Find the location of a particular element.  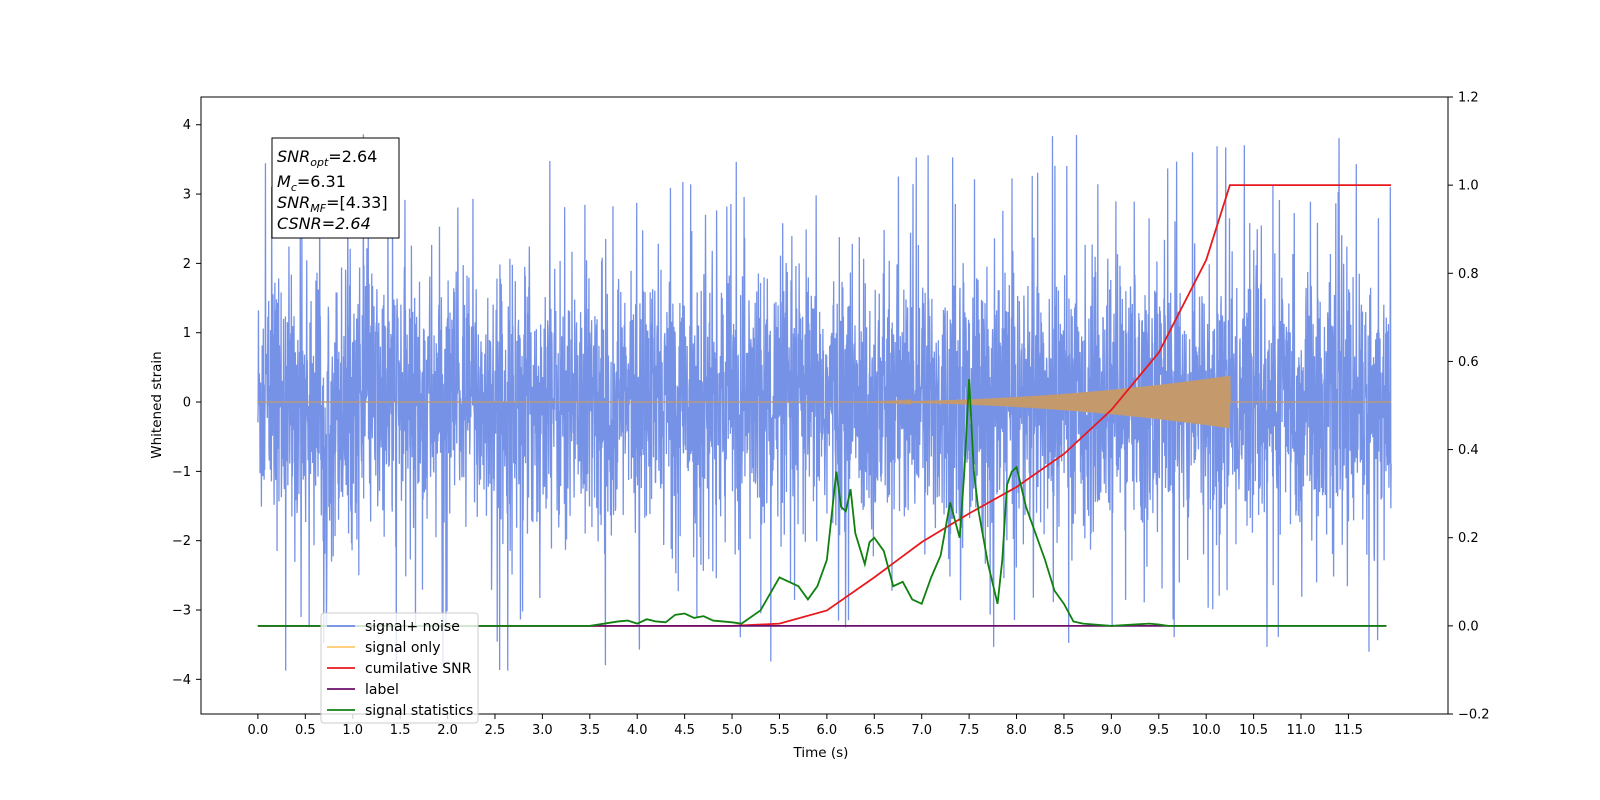

annotation-csnr: CSNR=2.64 is located at coordinates (324, 223).